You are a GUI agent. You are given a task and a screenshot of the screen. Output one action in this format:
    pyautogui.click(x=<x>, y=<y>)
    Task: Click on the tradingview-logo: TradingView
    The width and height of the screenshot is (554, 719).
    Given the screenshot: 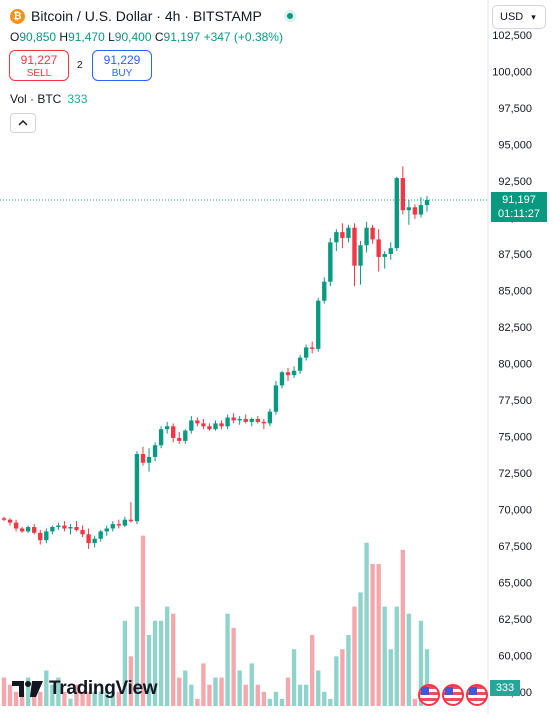 What is the action you would take?
    pyautogui.click(x=85, y=689)
    